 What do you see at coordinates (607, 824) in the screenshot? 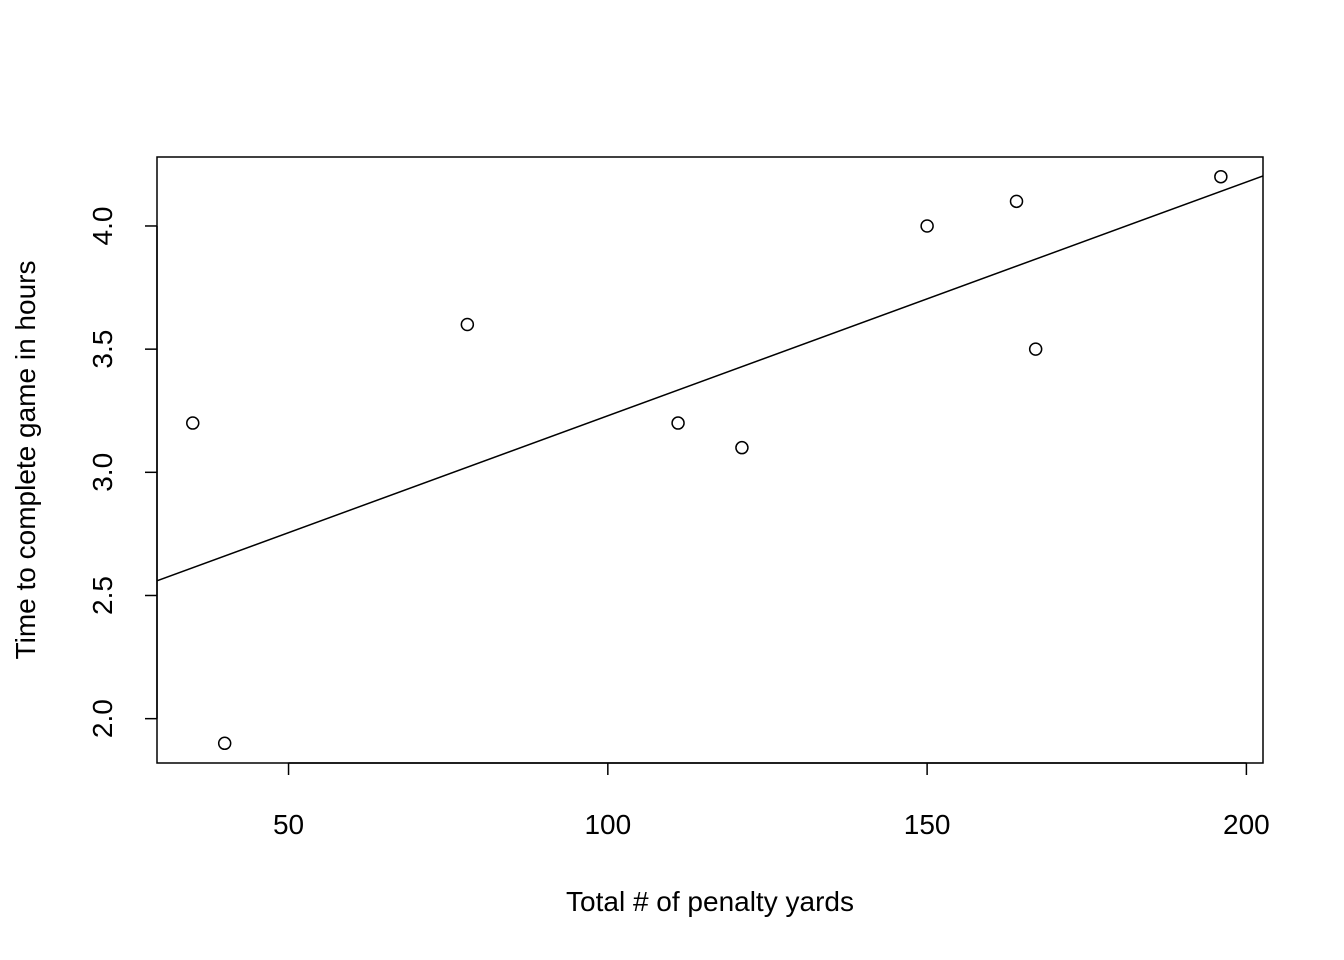
I see `x-tick-label: 100` at bounding box center [607, 824].